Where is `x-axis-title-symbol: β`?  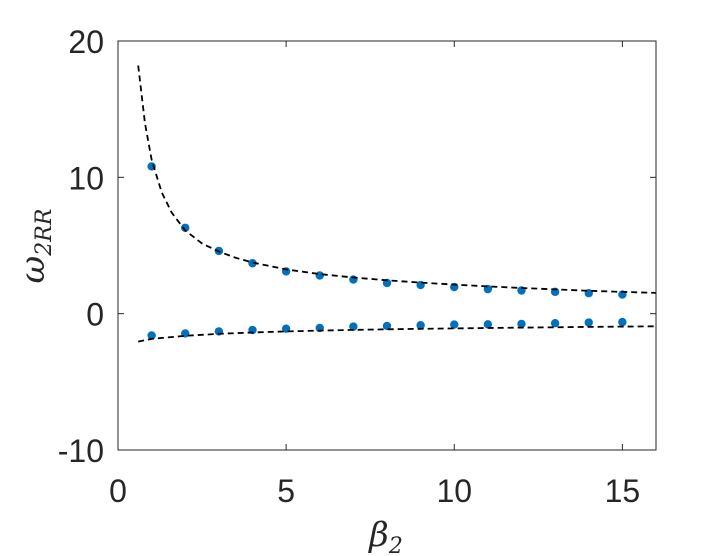
x-axis-title-symbol: β is located at coordinates (378, 535).